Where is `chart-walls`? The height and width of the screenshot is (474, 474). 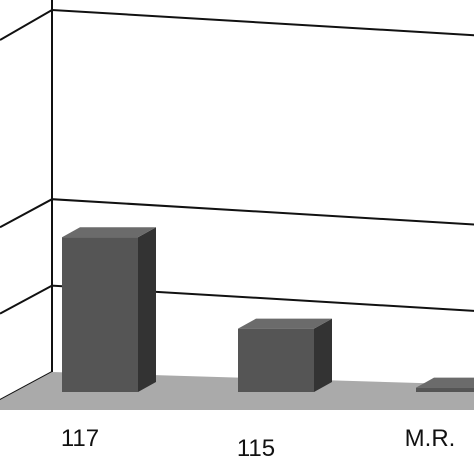 chart-walls is located at coordinates (26, 200).